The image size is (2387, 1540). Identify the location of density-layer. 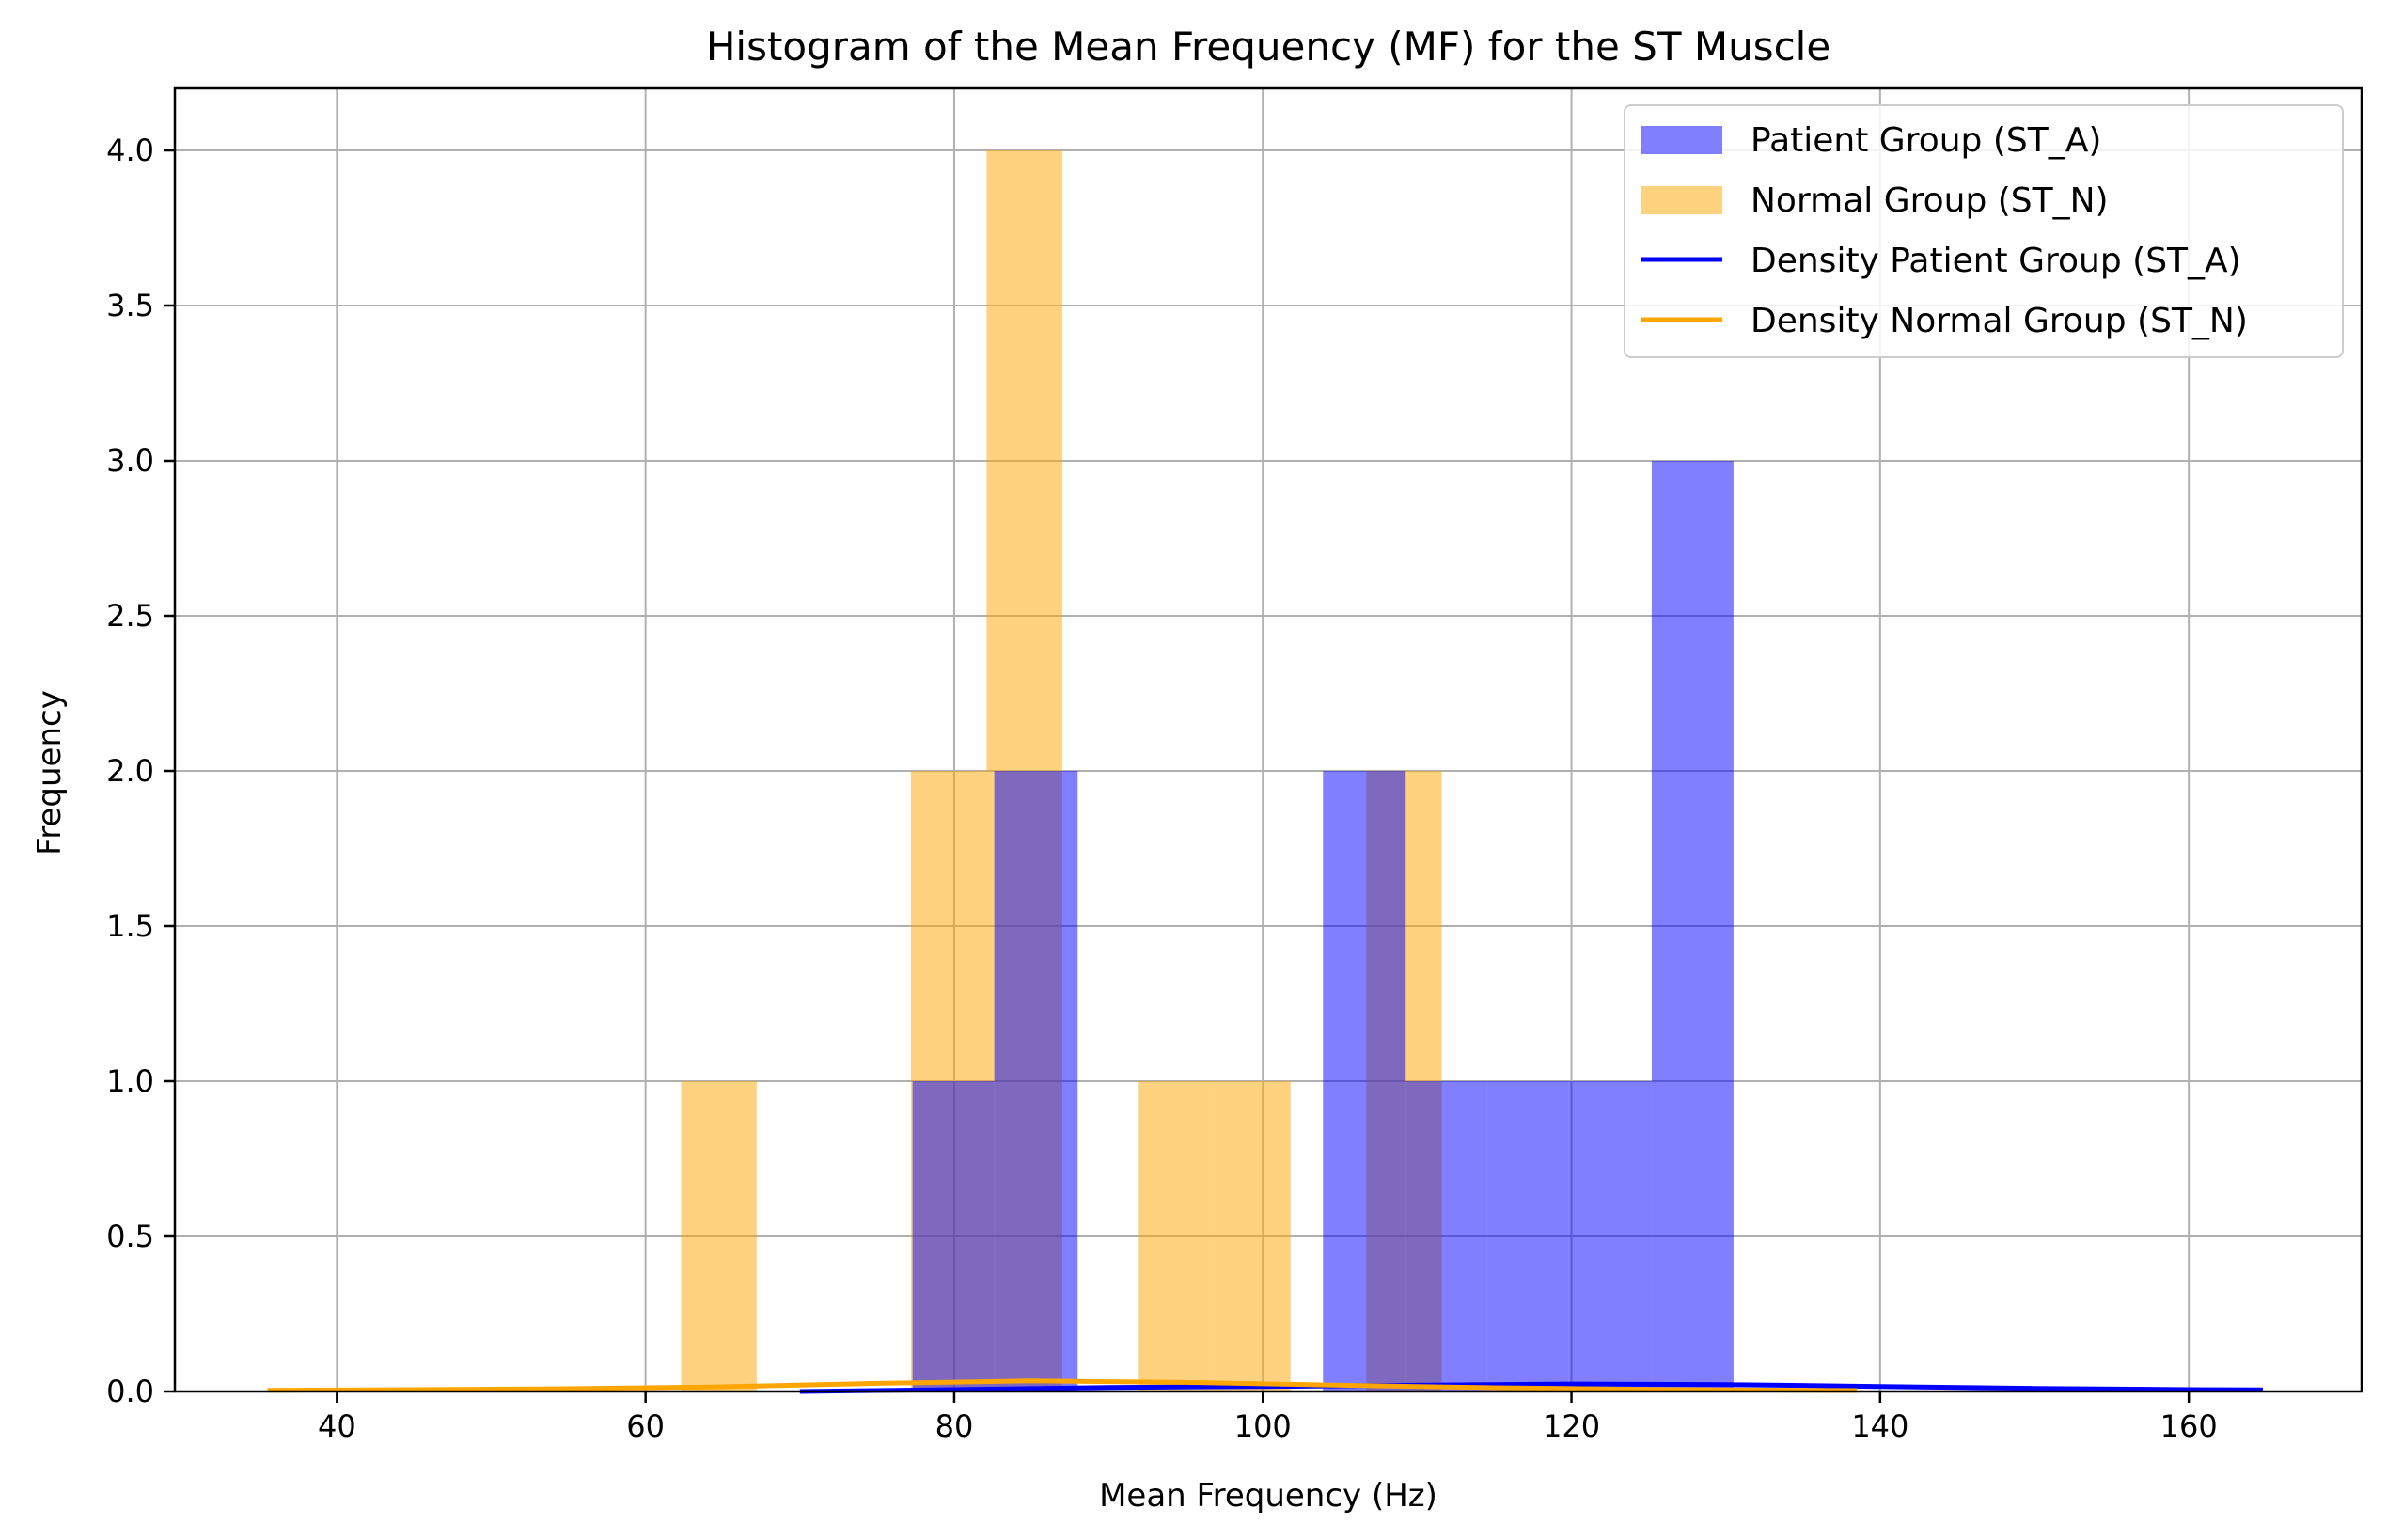
(1265, 1386).